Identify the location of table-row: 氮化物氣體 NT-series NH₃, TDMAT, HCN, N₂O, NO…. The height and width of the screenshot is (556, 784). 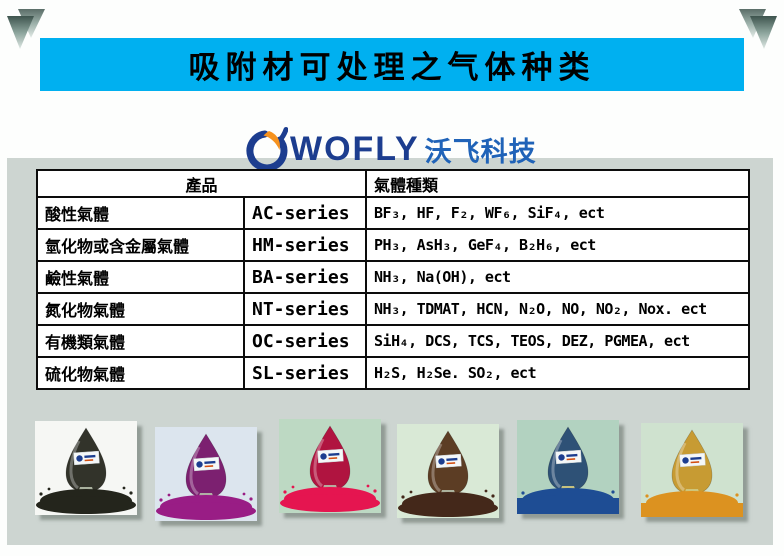
(393, 309).